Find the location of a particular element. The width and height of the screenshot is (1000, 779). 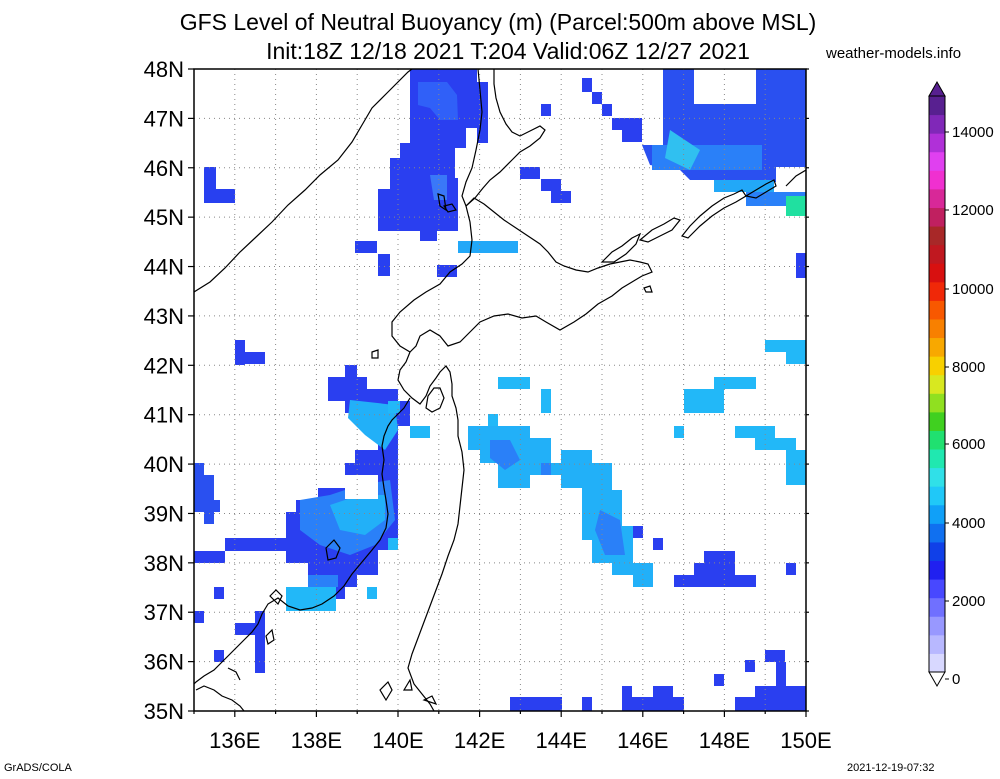

colorbar-label: 2000 is located at coordinates (968, 601).